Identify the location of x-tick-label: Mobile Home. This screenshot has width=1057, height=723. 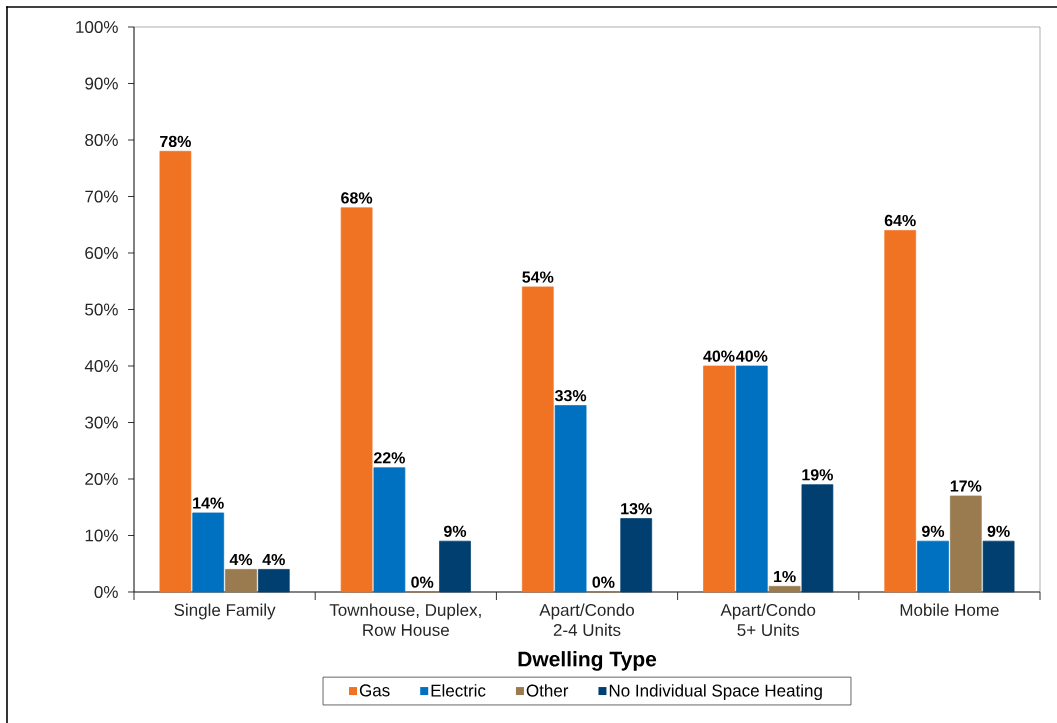
(949, 610).